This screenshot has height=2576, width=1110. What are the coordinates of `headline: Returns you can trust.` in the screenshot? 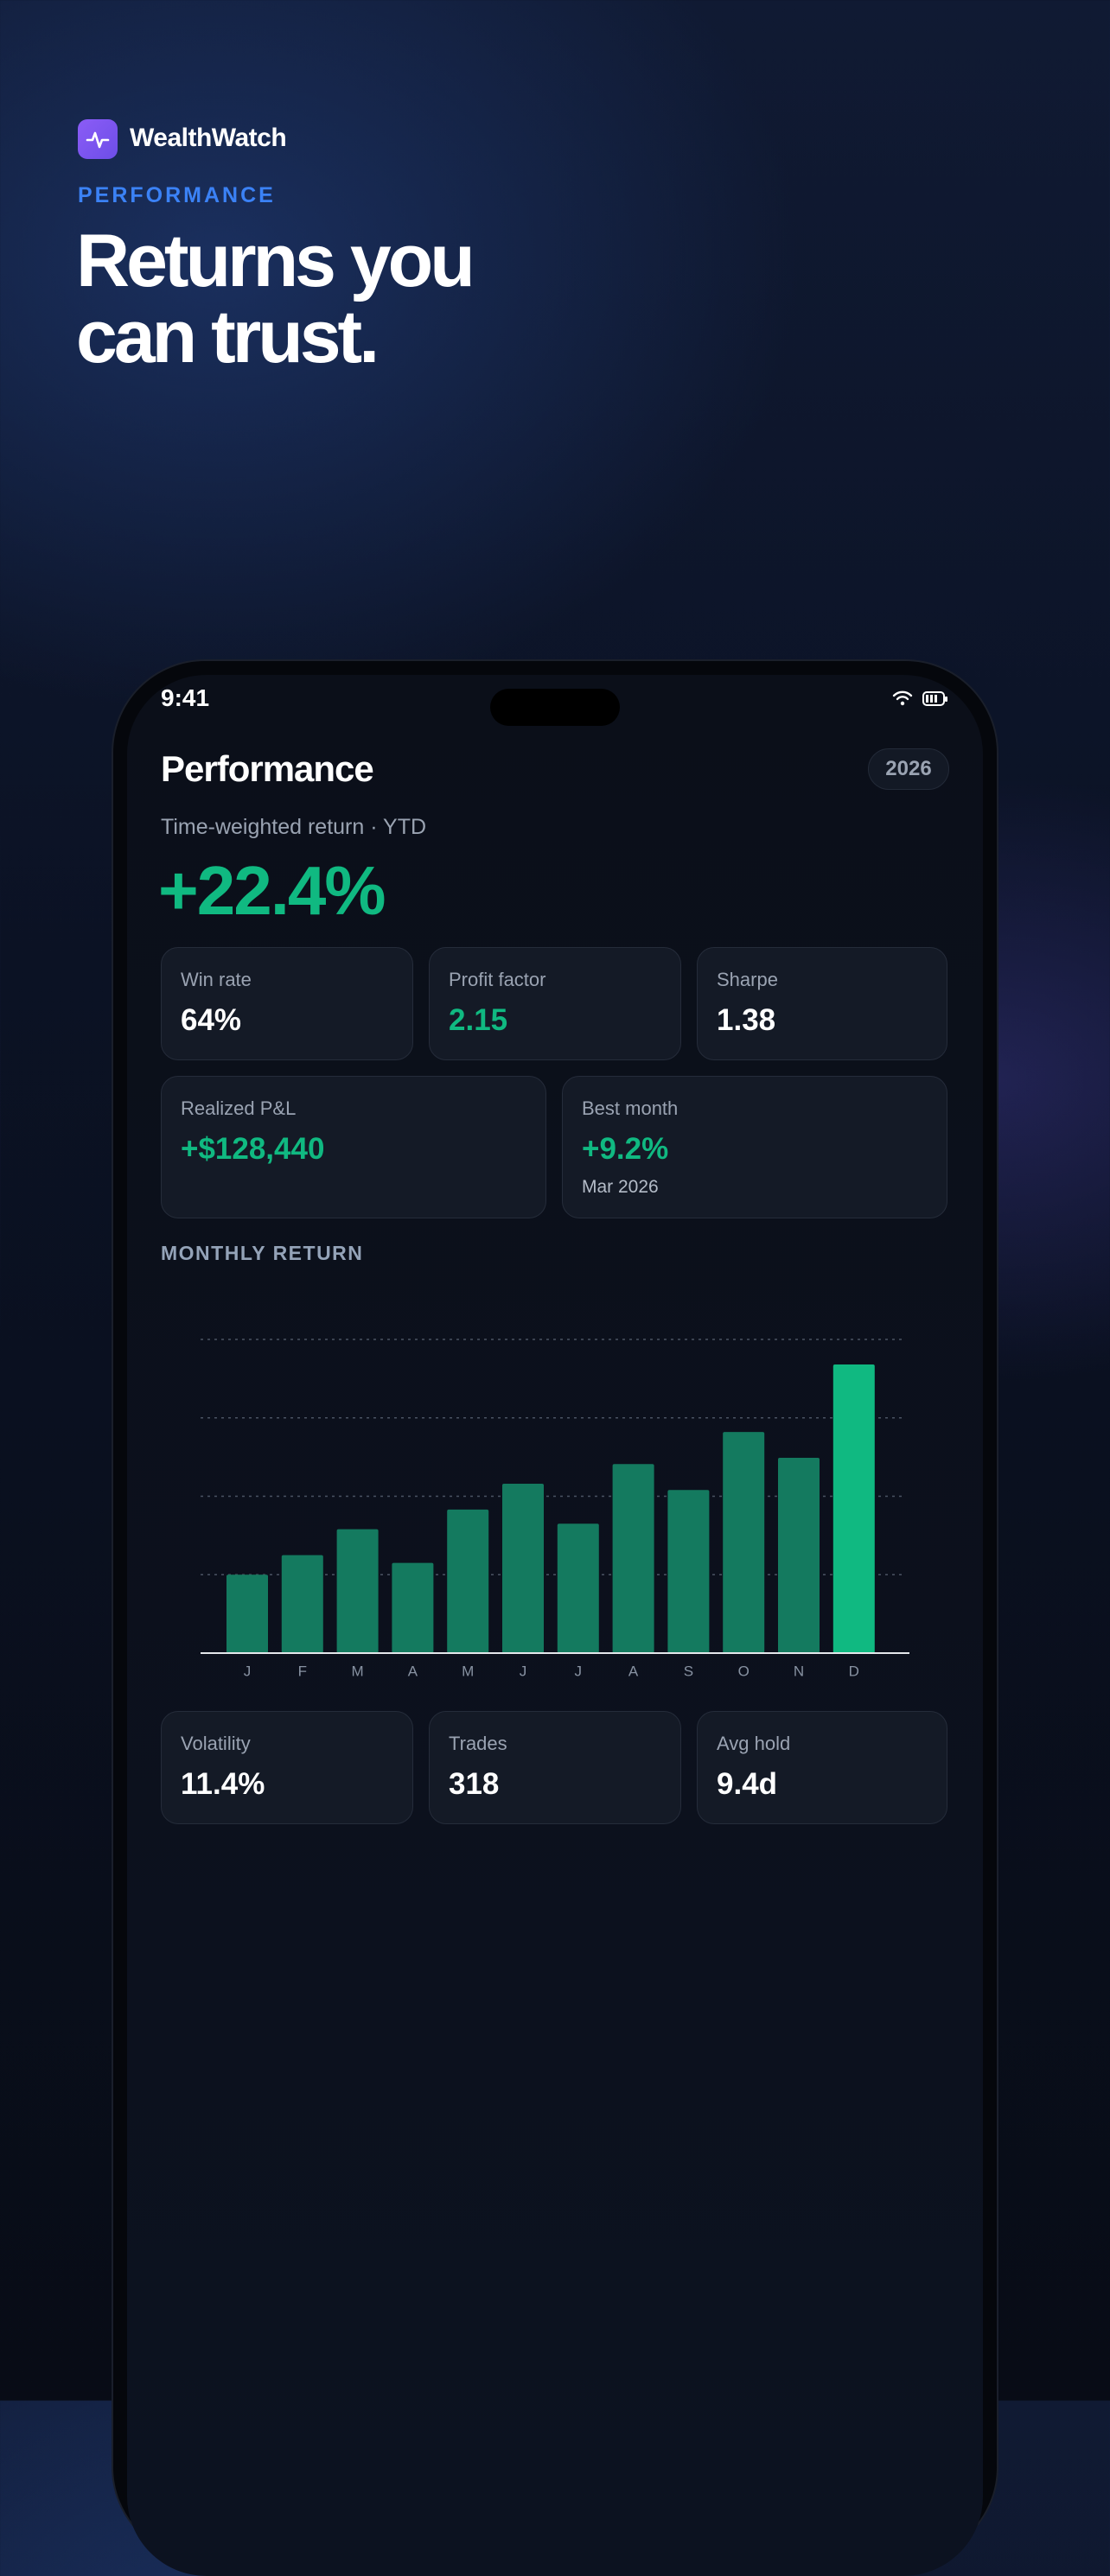 It's located at (275, 299).